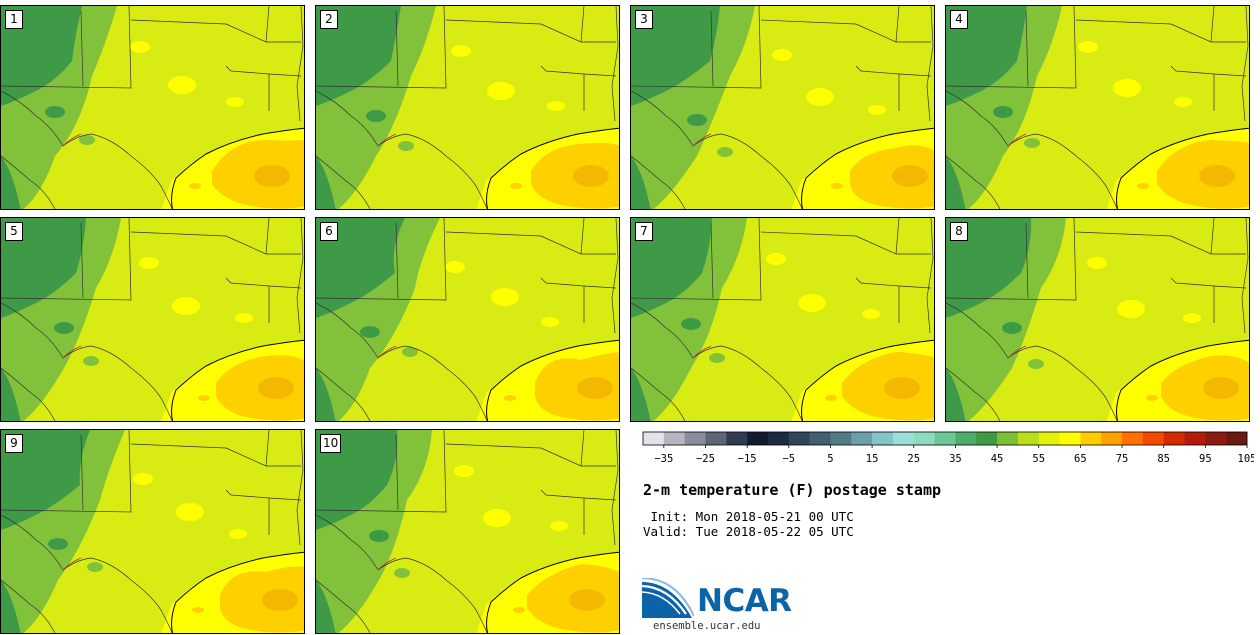 This screenshot has height=635, width=1260. I want to click on postage-stamp-map: 10, so click(467, 531).